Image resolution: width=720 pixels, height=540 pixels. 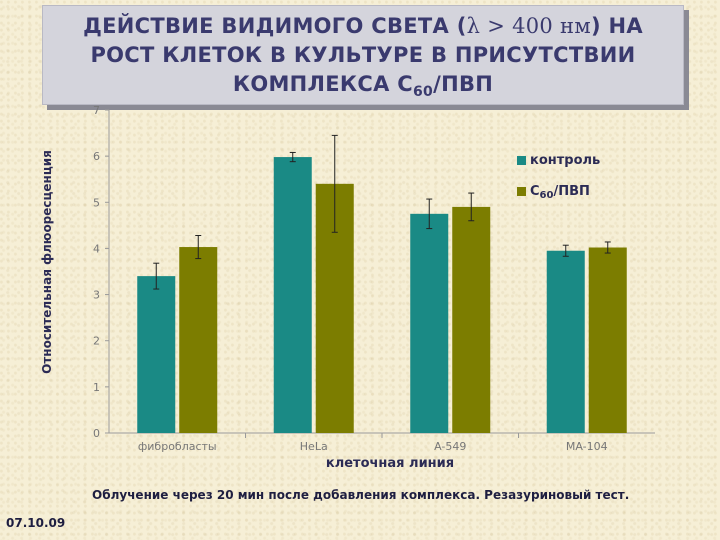 What do you see at coordinates (96, 248) in the screenshot?
I see `y-tick-label: 4` at bounding box center [96, 248].